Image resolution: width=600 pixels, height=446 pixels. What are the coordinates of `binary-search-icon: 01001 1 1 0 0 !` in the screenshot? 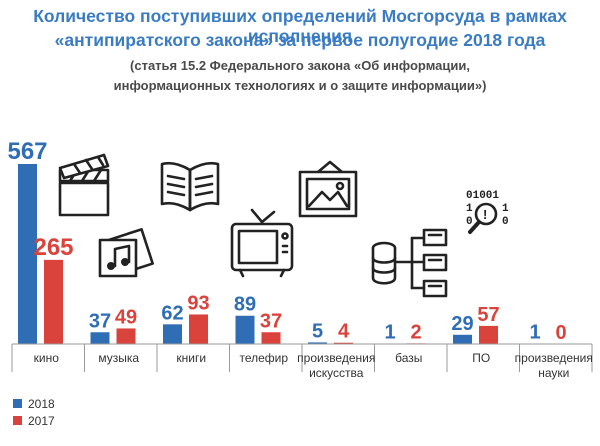 It's located at (487, 212).